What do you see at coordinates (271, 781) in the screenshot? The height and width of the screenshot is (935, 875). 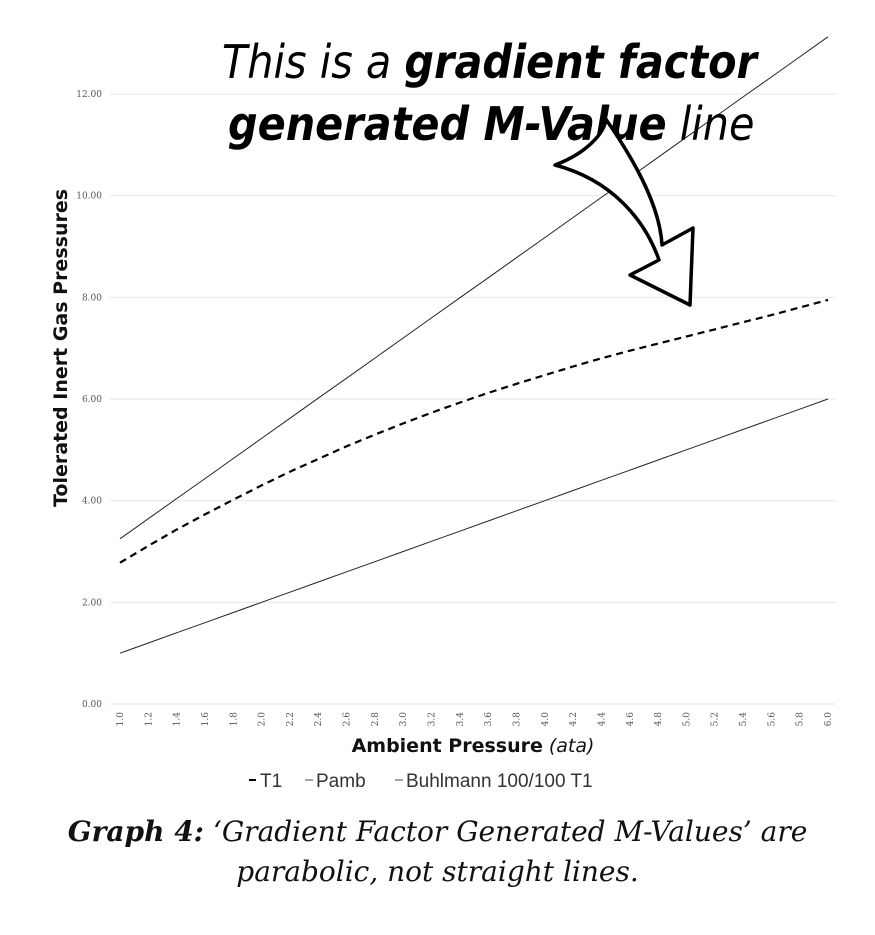 I see `legend-entry-t1: T1` at bounding box center [271, 781].